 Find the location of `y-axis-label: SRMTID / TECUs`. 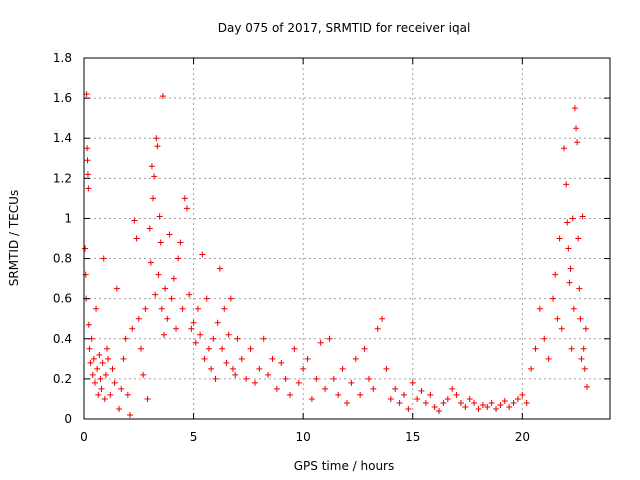

y-axis-label: SRMTID / TECUs is located at coordinates (14, 238).